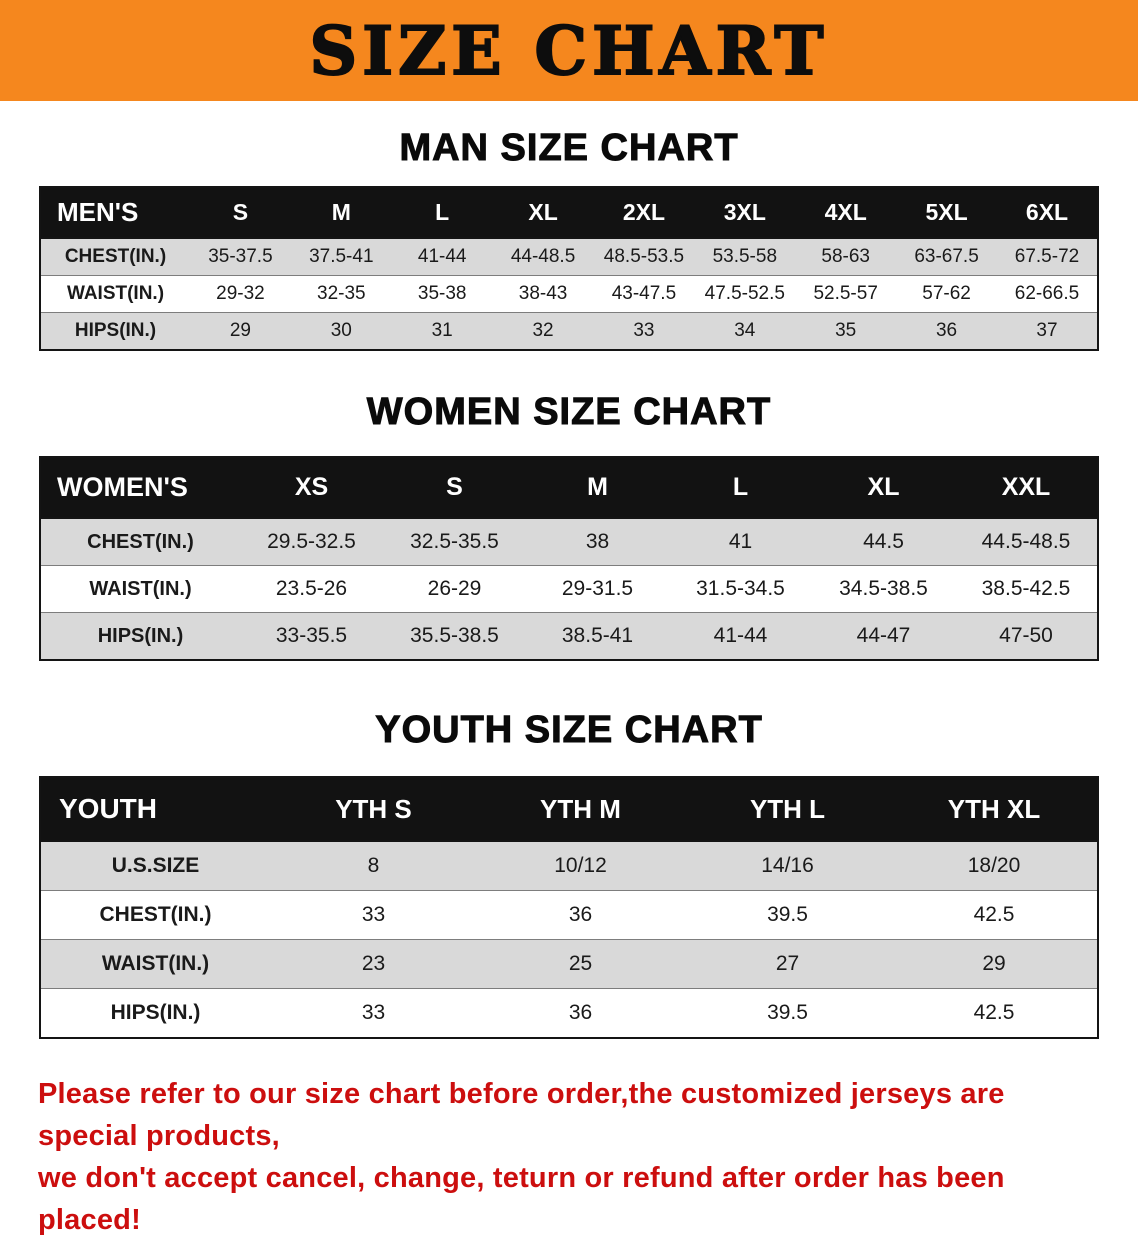 This screenshot has width=1138, height=1241. I want to click on table-title-cell: WOMEN'S, so click(140, 488).